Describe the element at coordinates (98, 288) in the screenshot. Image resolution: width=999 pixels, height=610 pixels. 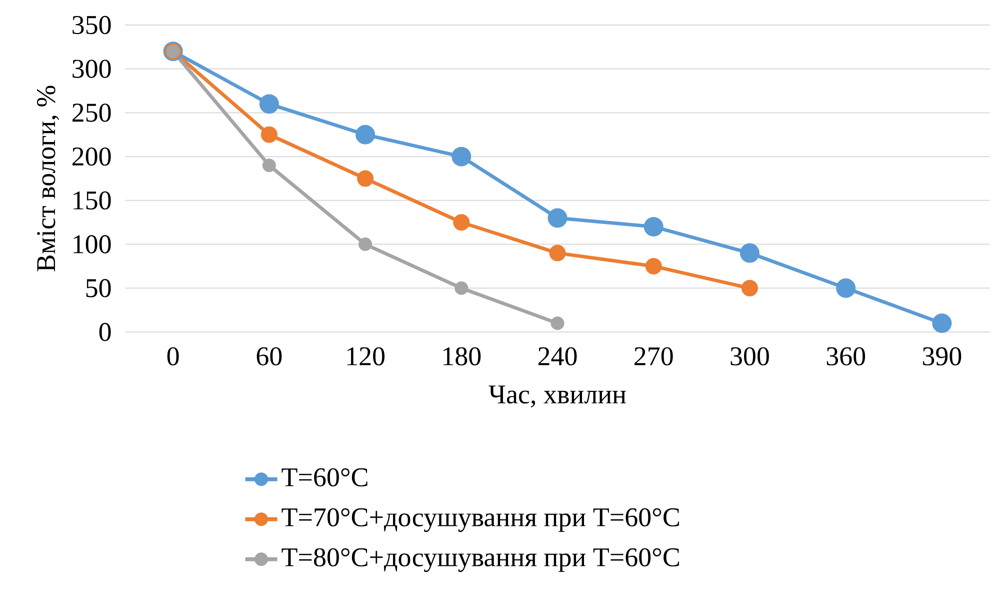
I see `y-tick-label: 50` at that location.